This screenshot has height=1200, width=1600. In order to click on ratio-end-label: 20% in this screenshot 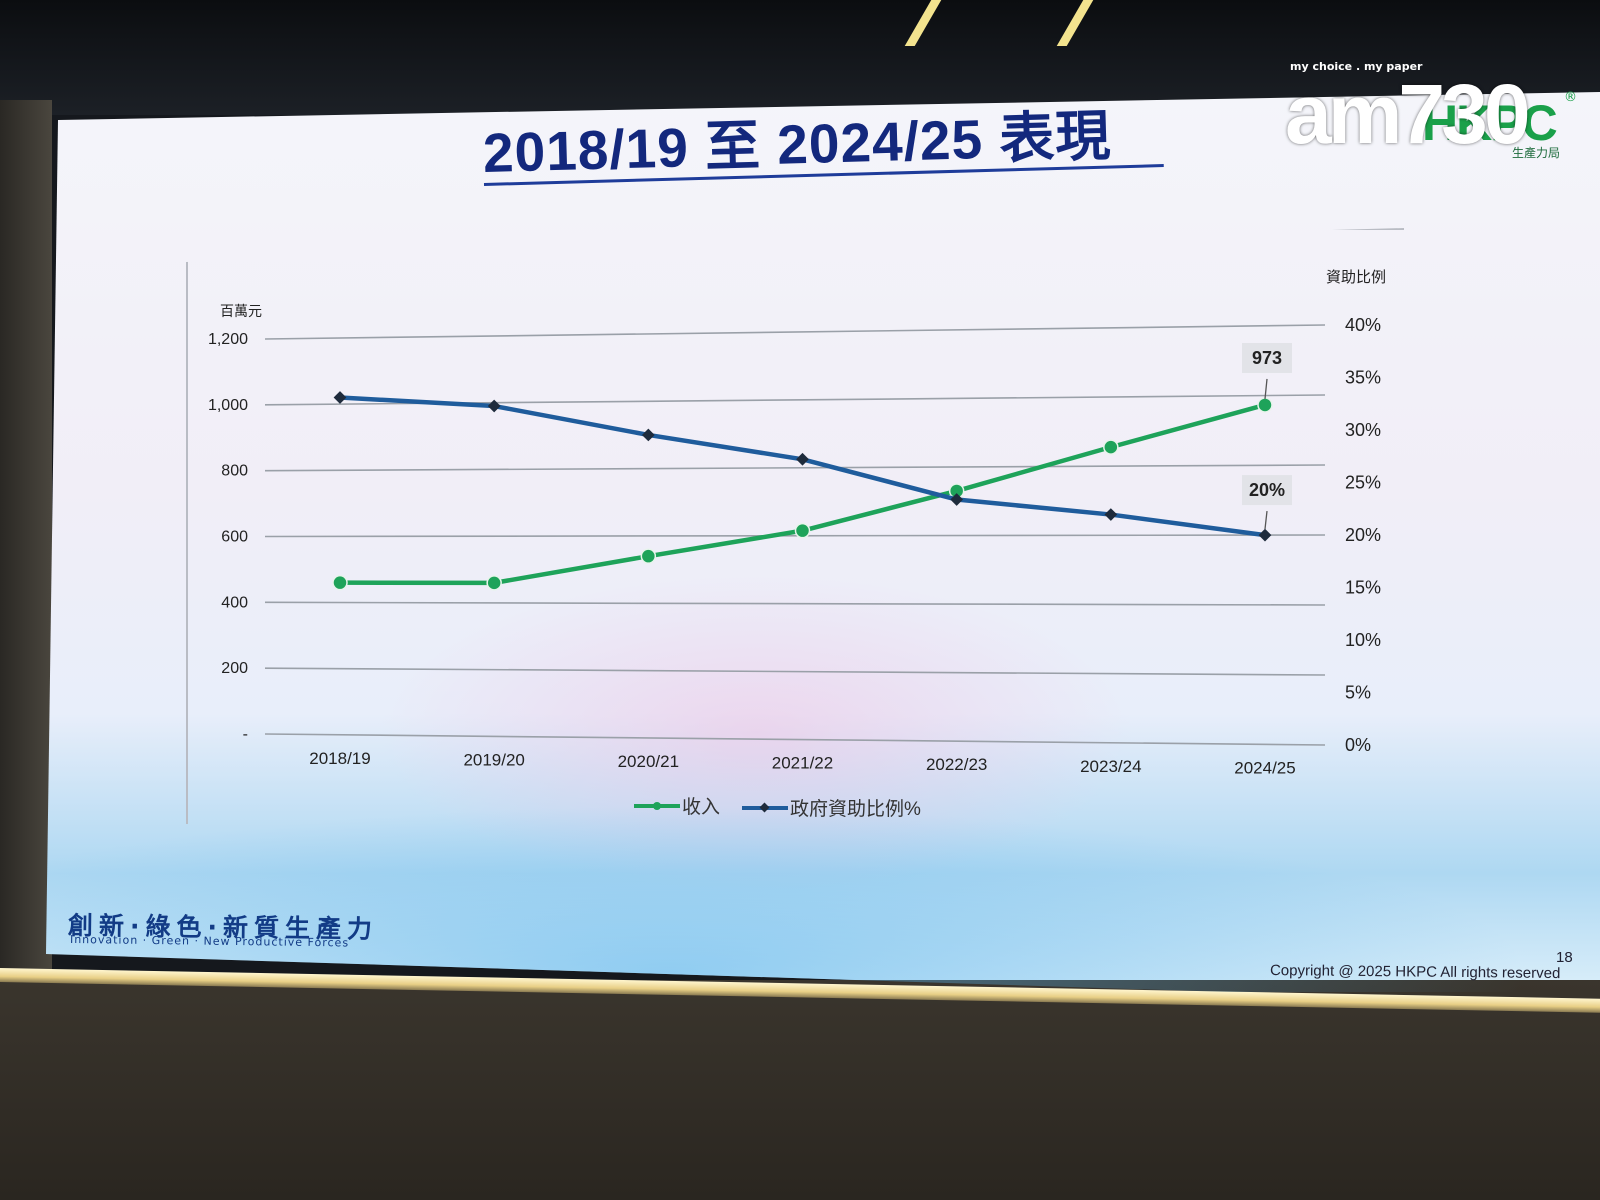, I will do `click(1267, 490)`.